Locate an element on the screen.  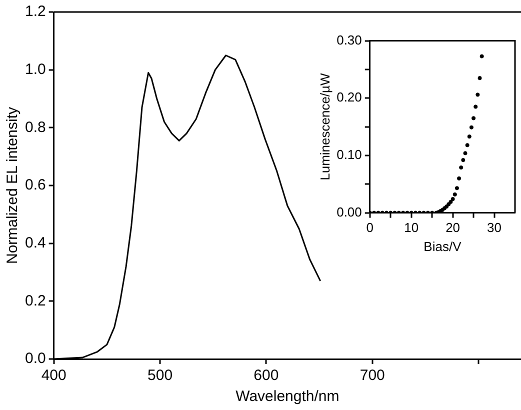
y-tick-label: 0.30 is located at coordinates (349, 40).